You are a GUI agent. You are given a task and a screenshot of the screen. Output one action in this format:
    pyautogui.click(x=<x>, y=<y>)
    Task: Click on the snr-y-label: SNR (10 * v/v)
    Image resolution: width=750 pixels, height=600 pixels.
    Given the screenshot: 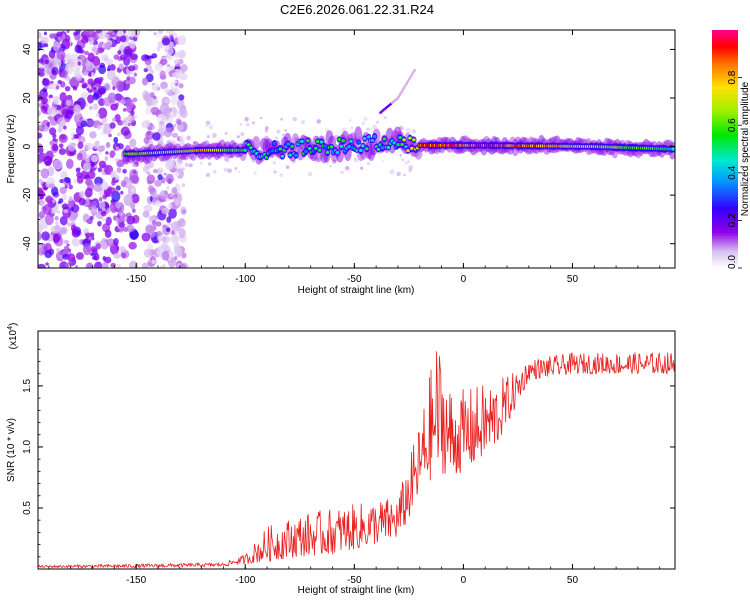 What is the action you would take?
    pyautogui.click(x=11, y=450)
    